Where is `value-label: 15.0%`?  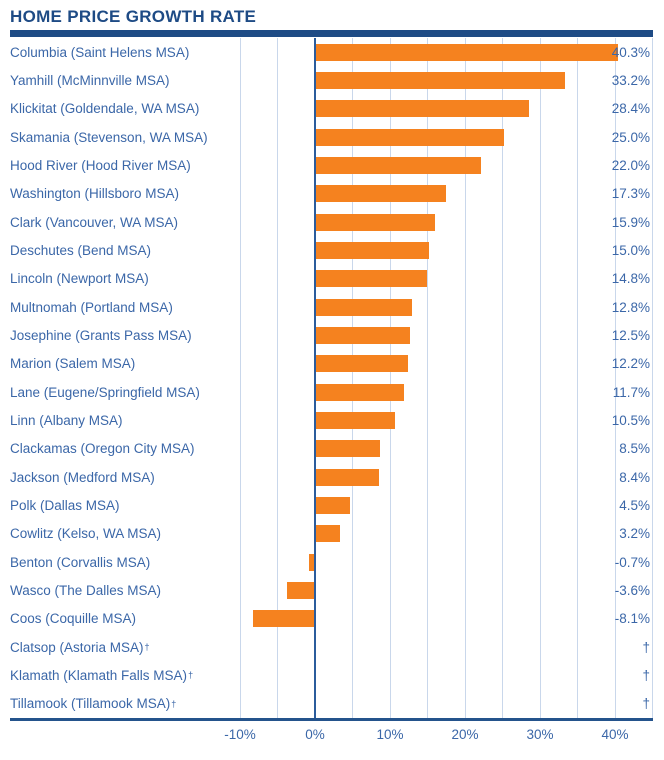
value-label: 15.0% is located at coordinates (630, 250).